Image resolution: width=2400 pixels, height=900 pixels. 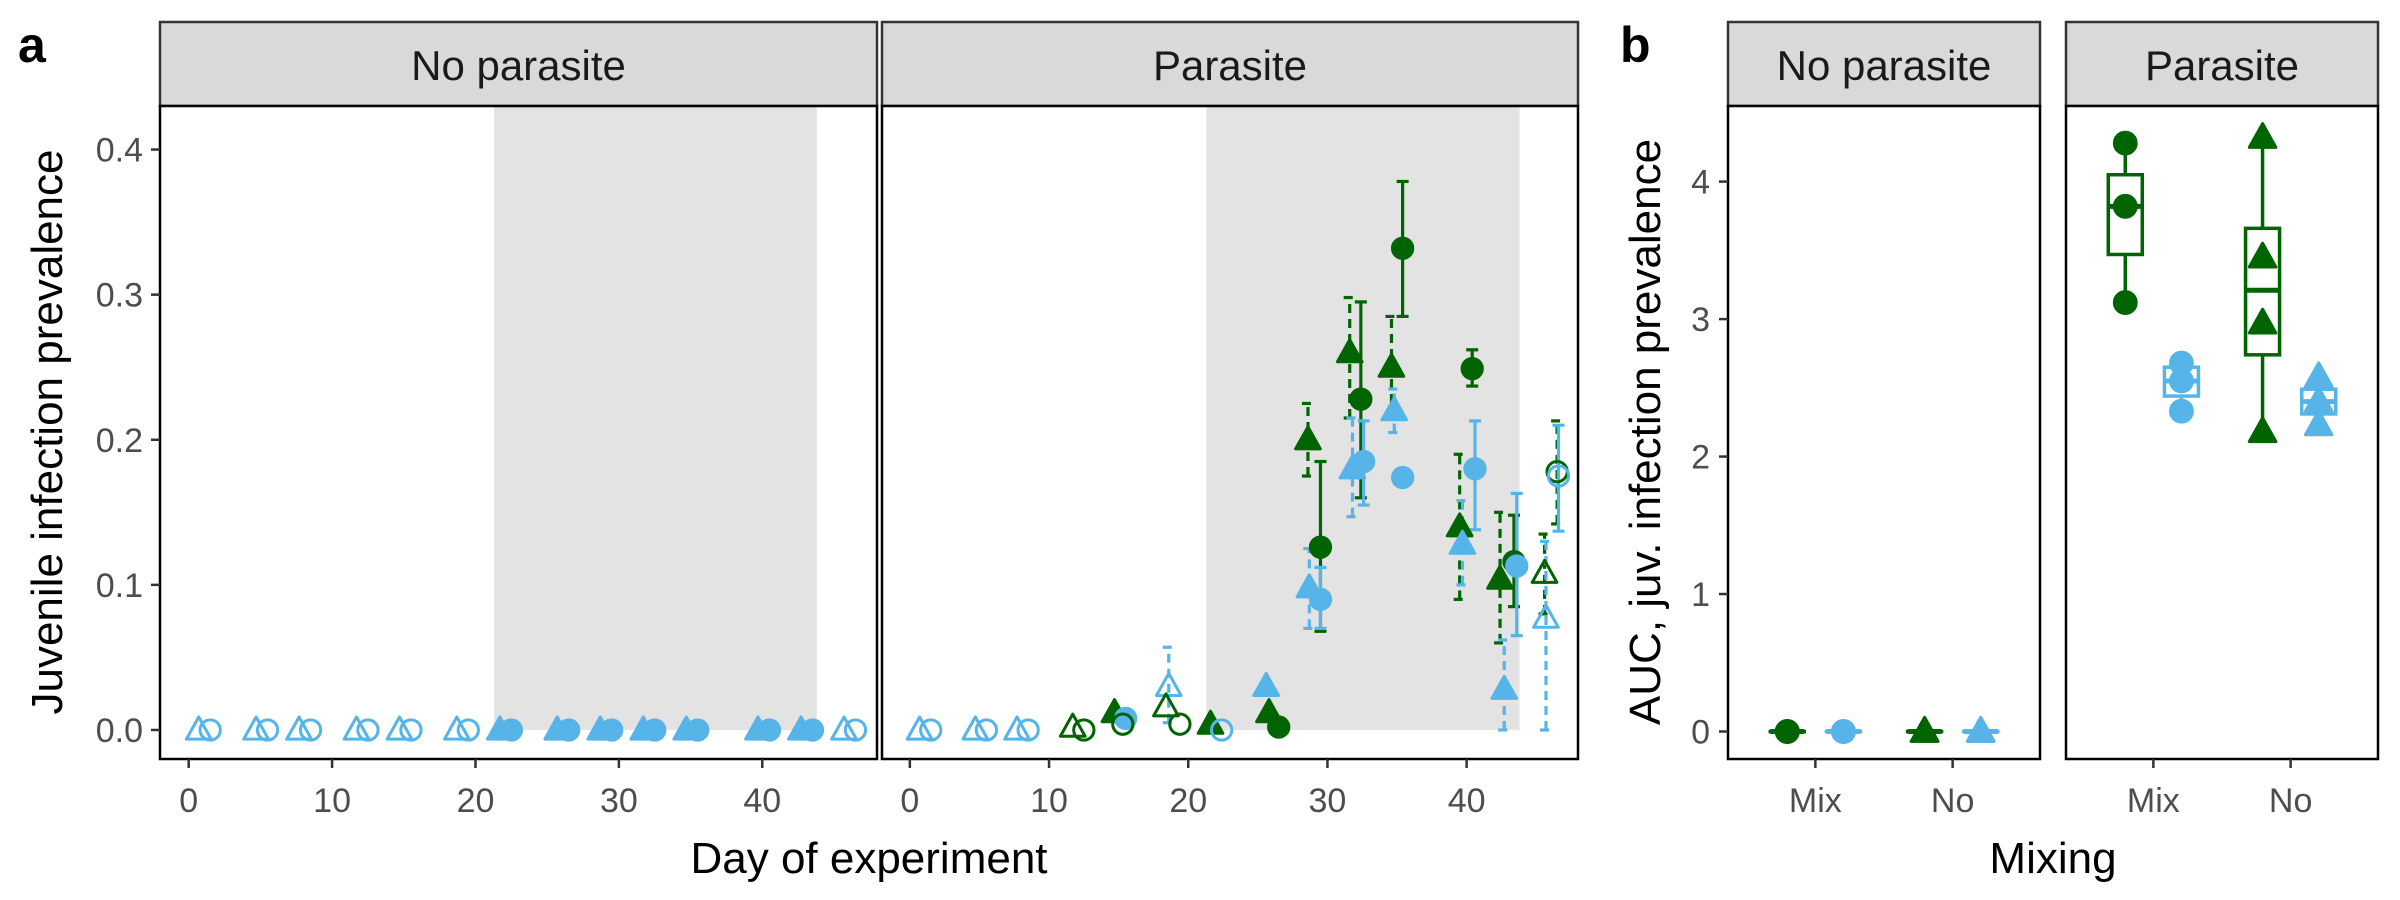 What do you see at coordinates (1635, 45) in the screenshot?
I see `panel-letter-b: b` at bounding box center [1635, 45].